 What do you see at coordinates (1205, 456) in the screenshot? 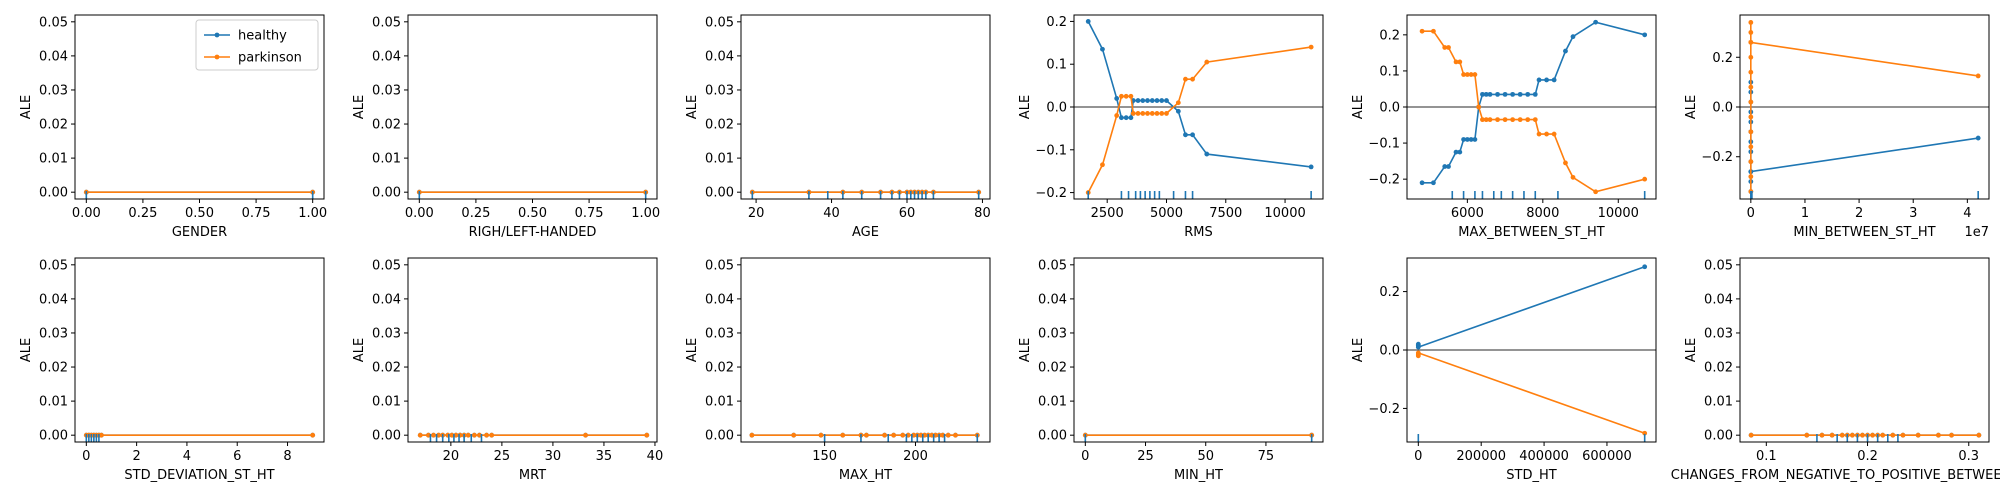
I see `x-tick-label: 50` at bounding box center [1205, 456].